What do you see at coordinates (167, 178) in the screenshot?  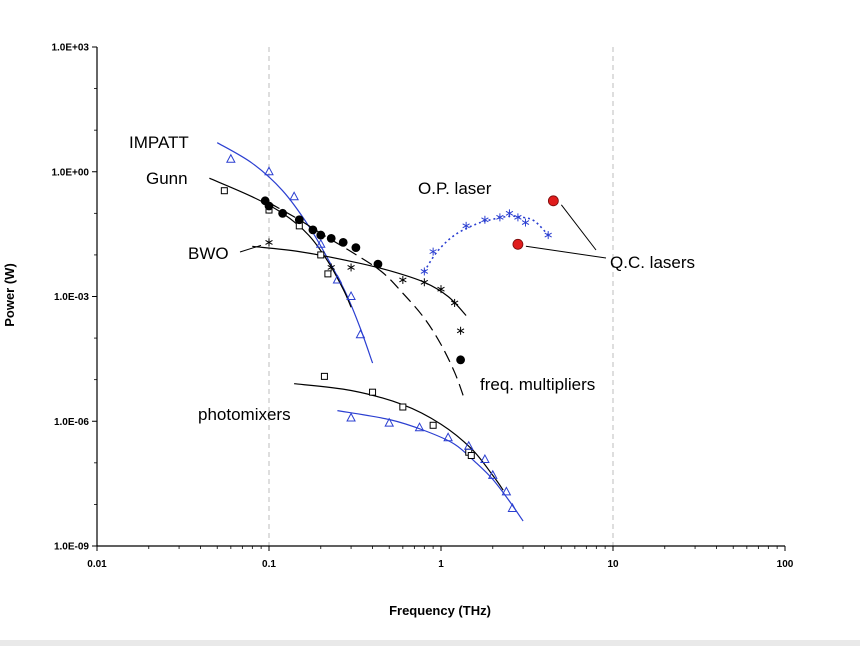 I see `label-gunn: Gunn` at bounding box center [167, 178].